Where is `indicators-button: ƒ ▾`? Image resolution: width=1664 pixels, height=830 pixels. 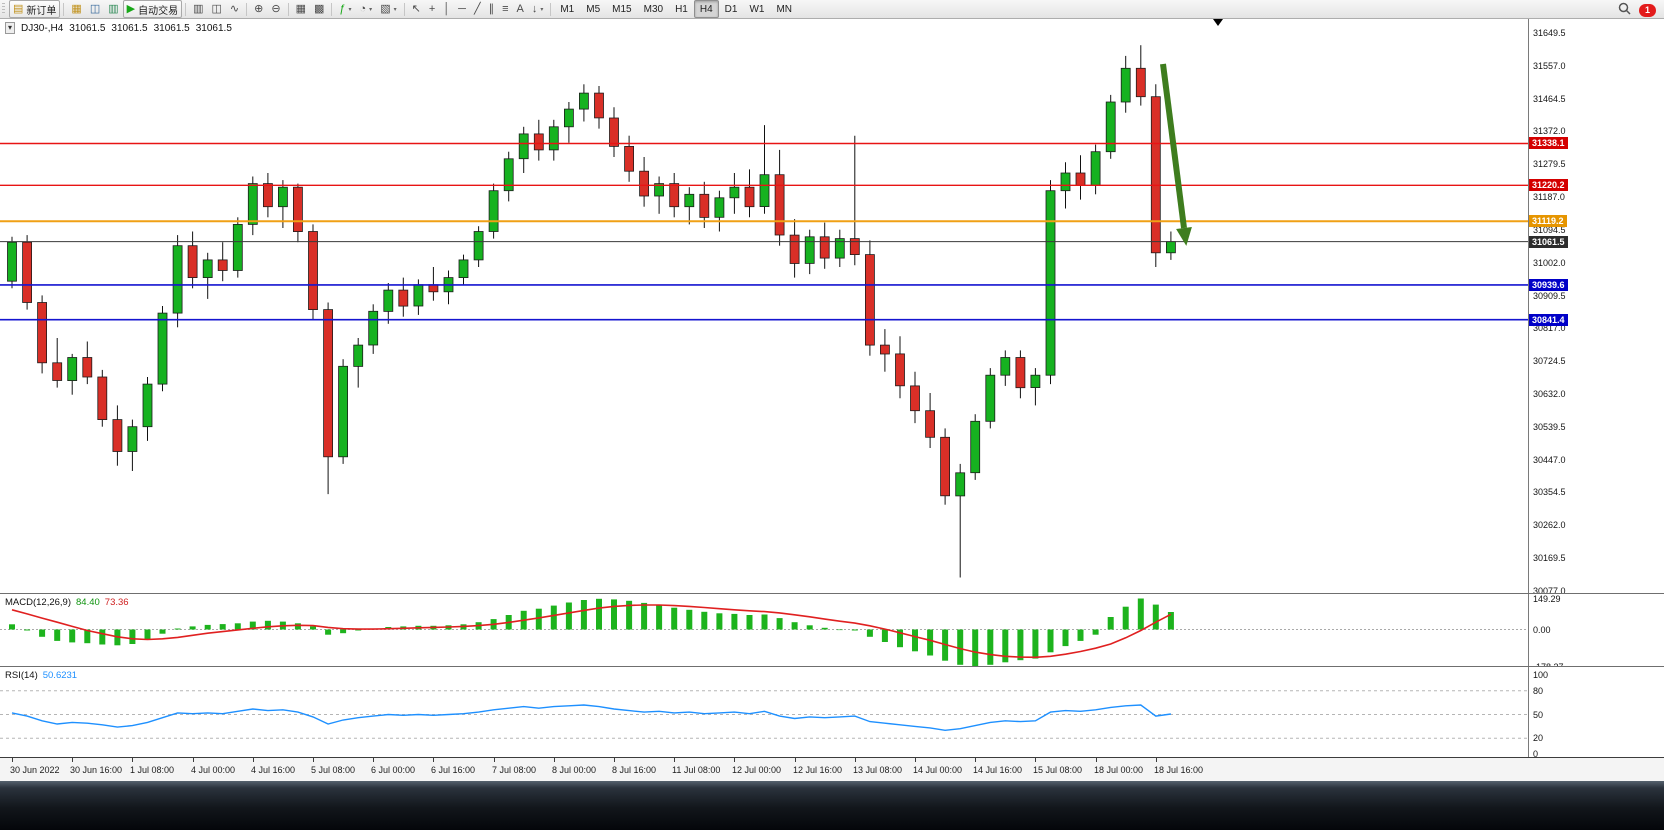
indicators-button: ƒ ▾ is located at coordinates (345, 9).